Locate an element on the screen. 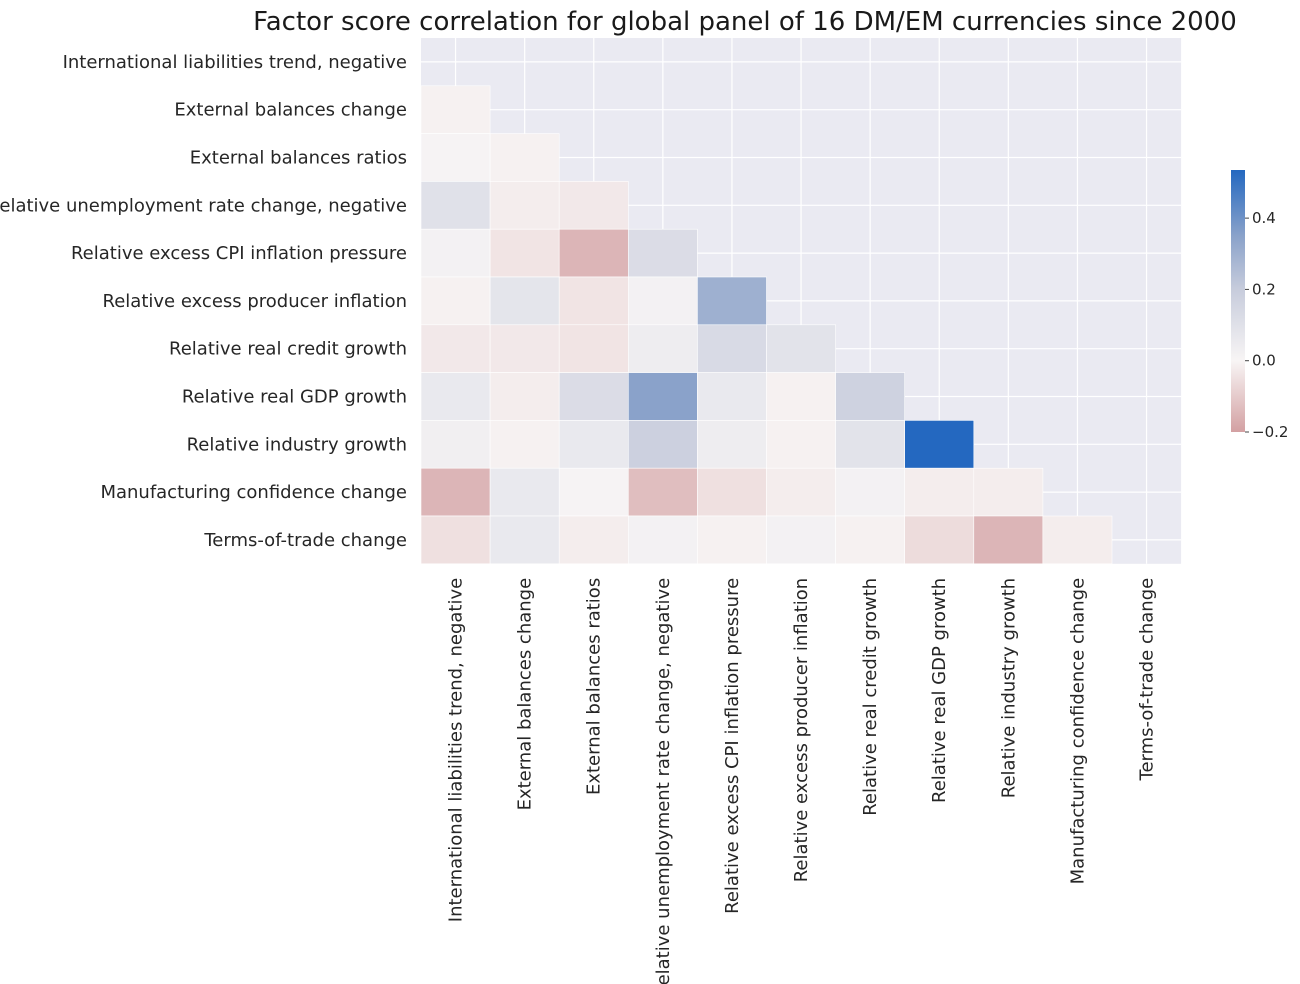 This screenshot has height=984, width=1300. colorbar-gradient is located at coordinates (1238, 301).